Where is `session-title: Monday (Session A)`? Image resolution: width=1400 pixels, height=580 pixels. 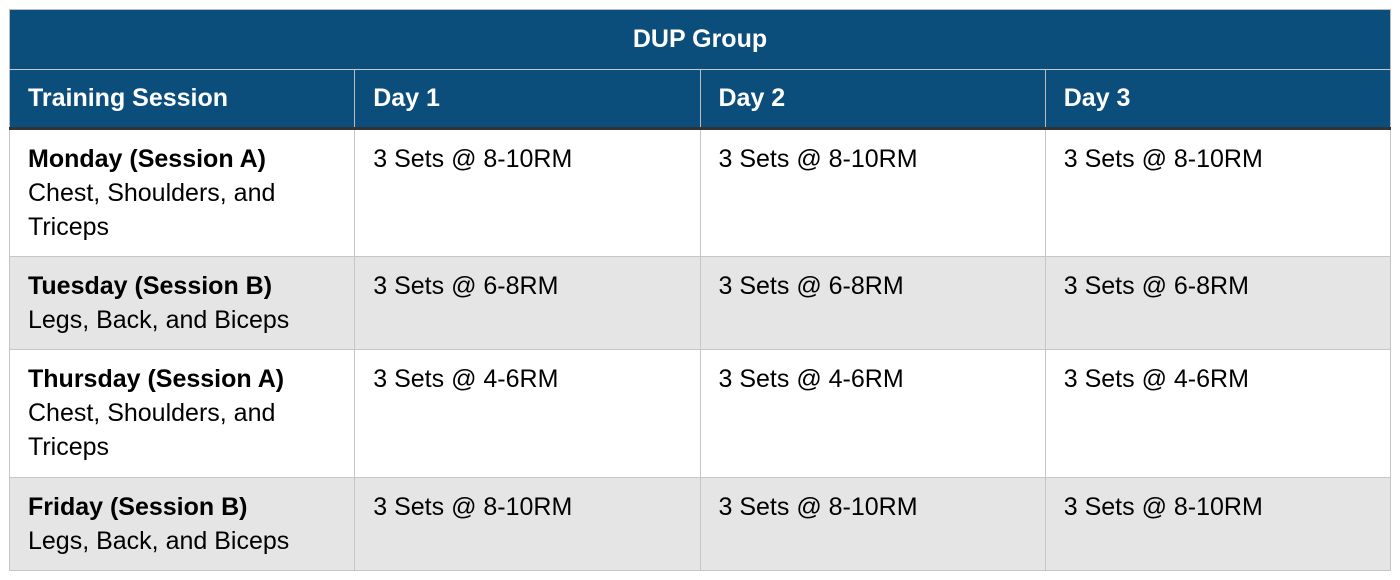 session-title: Monday (Session A) is located at coordinates (147, 159).